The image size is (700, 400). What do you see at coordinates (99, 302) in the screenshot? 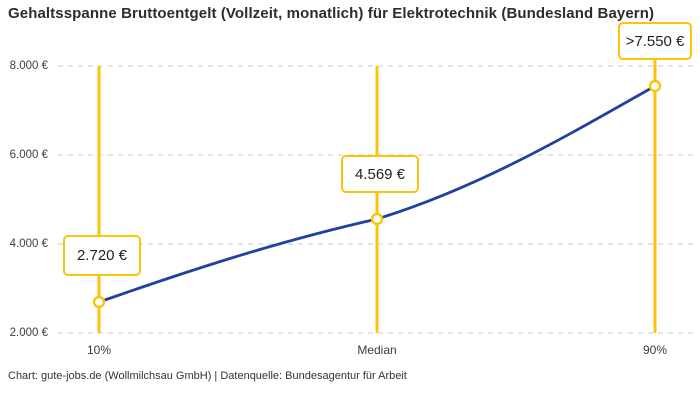
I see `marker-10pct` at bounding box center [99, 302].